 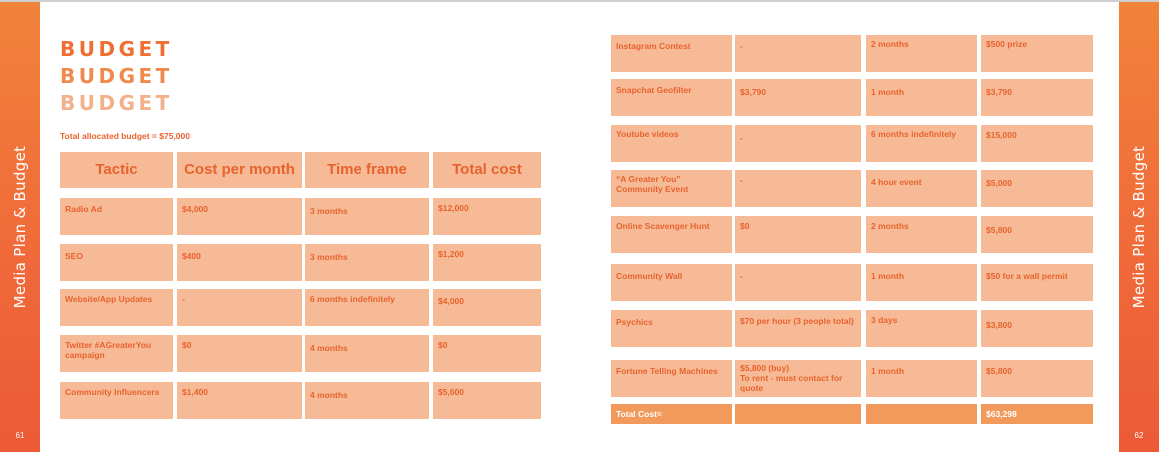 I want to click on left-row-1-cost-per-month-text: $4,000, so click(x=195, y=209).